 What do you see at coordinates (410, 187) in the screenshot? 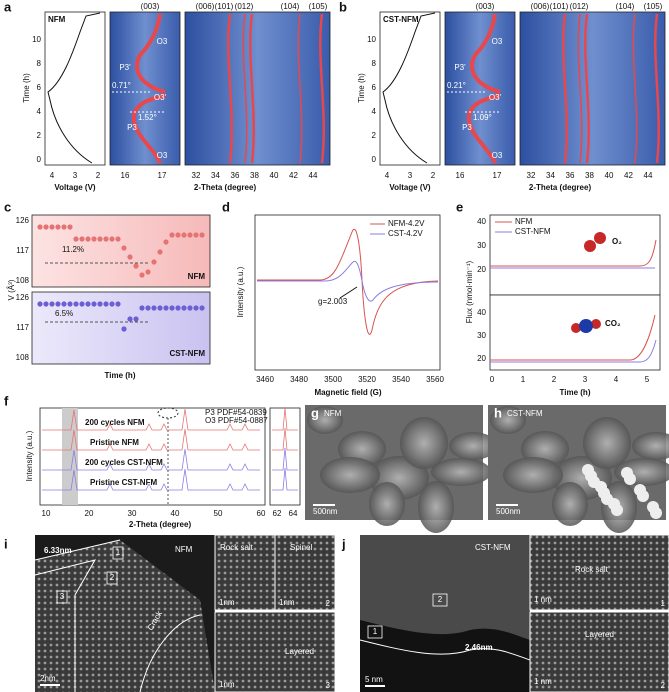
I see `x-axis-title: Voltage (V)` at bounding box center [410, 187].